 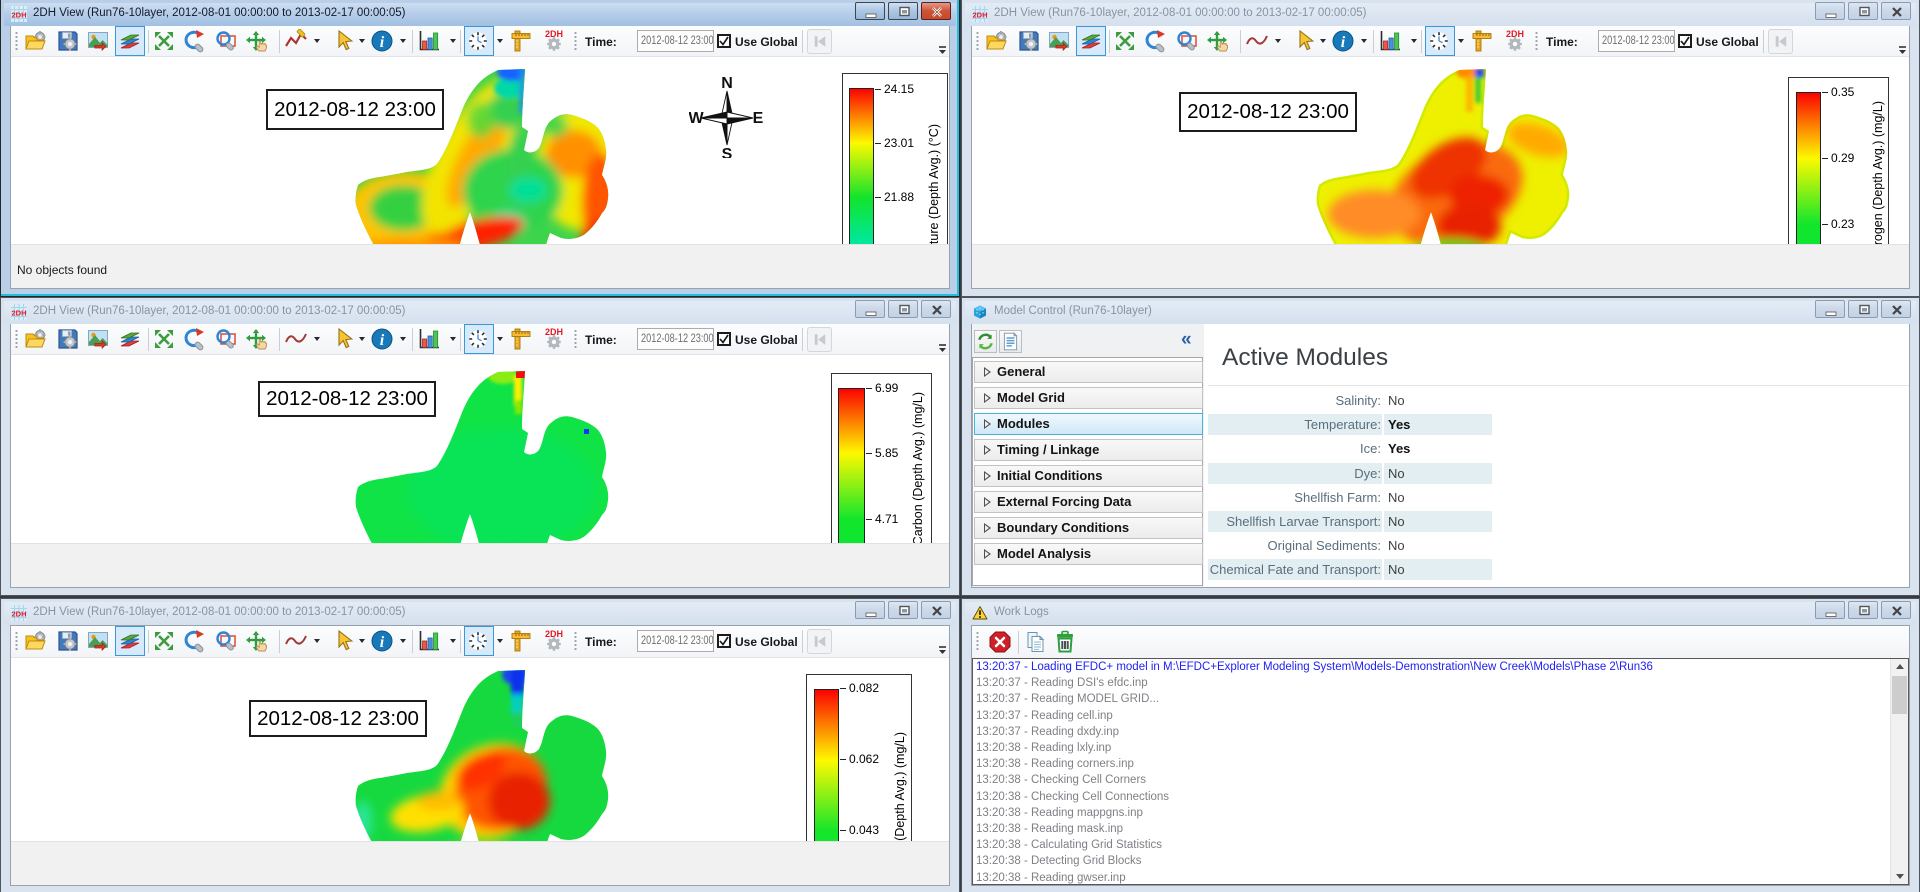 I want to click on svg-text: S, so click(x=727, y=152).